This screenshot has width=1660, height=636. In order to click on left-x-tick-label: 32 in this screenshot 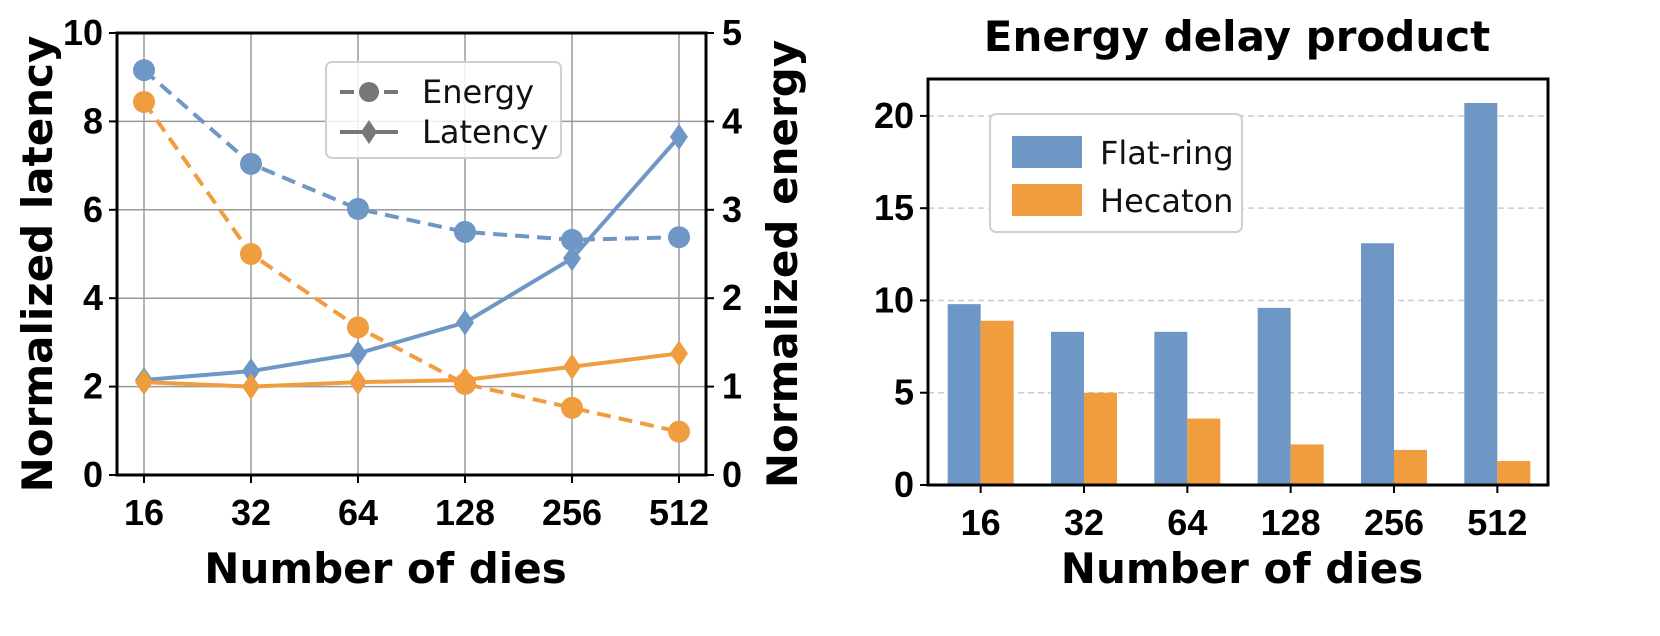, I will do `click(251, 512)`.